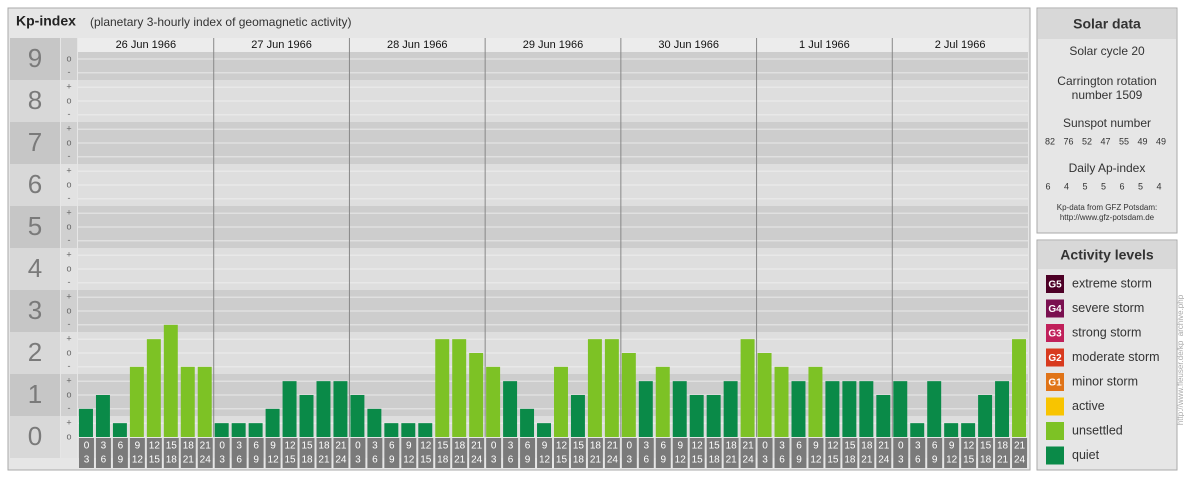 The width and height of the screenshot is (1184, 480). What do you see at coordinates (1047, 186) in the screenshot?
I see `ap-value: 6` at bounding box center [1047, 186].